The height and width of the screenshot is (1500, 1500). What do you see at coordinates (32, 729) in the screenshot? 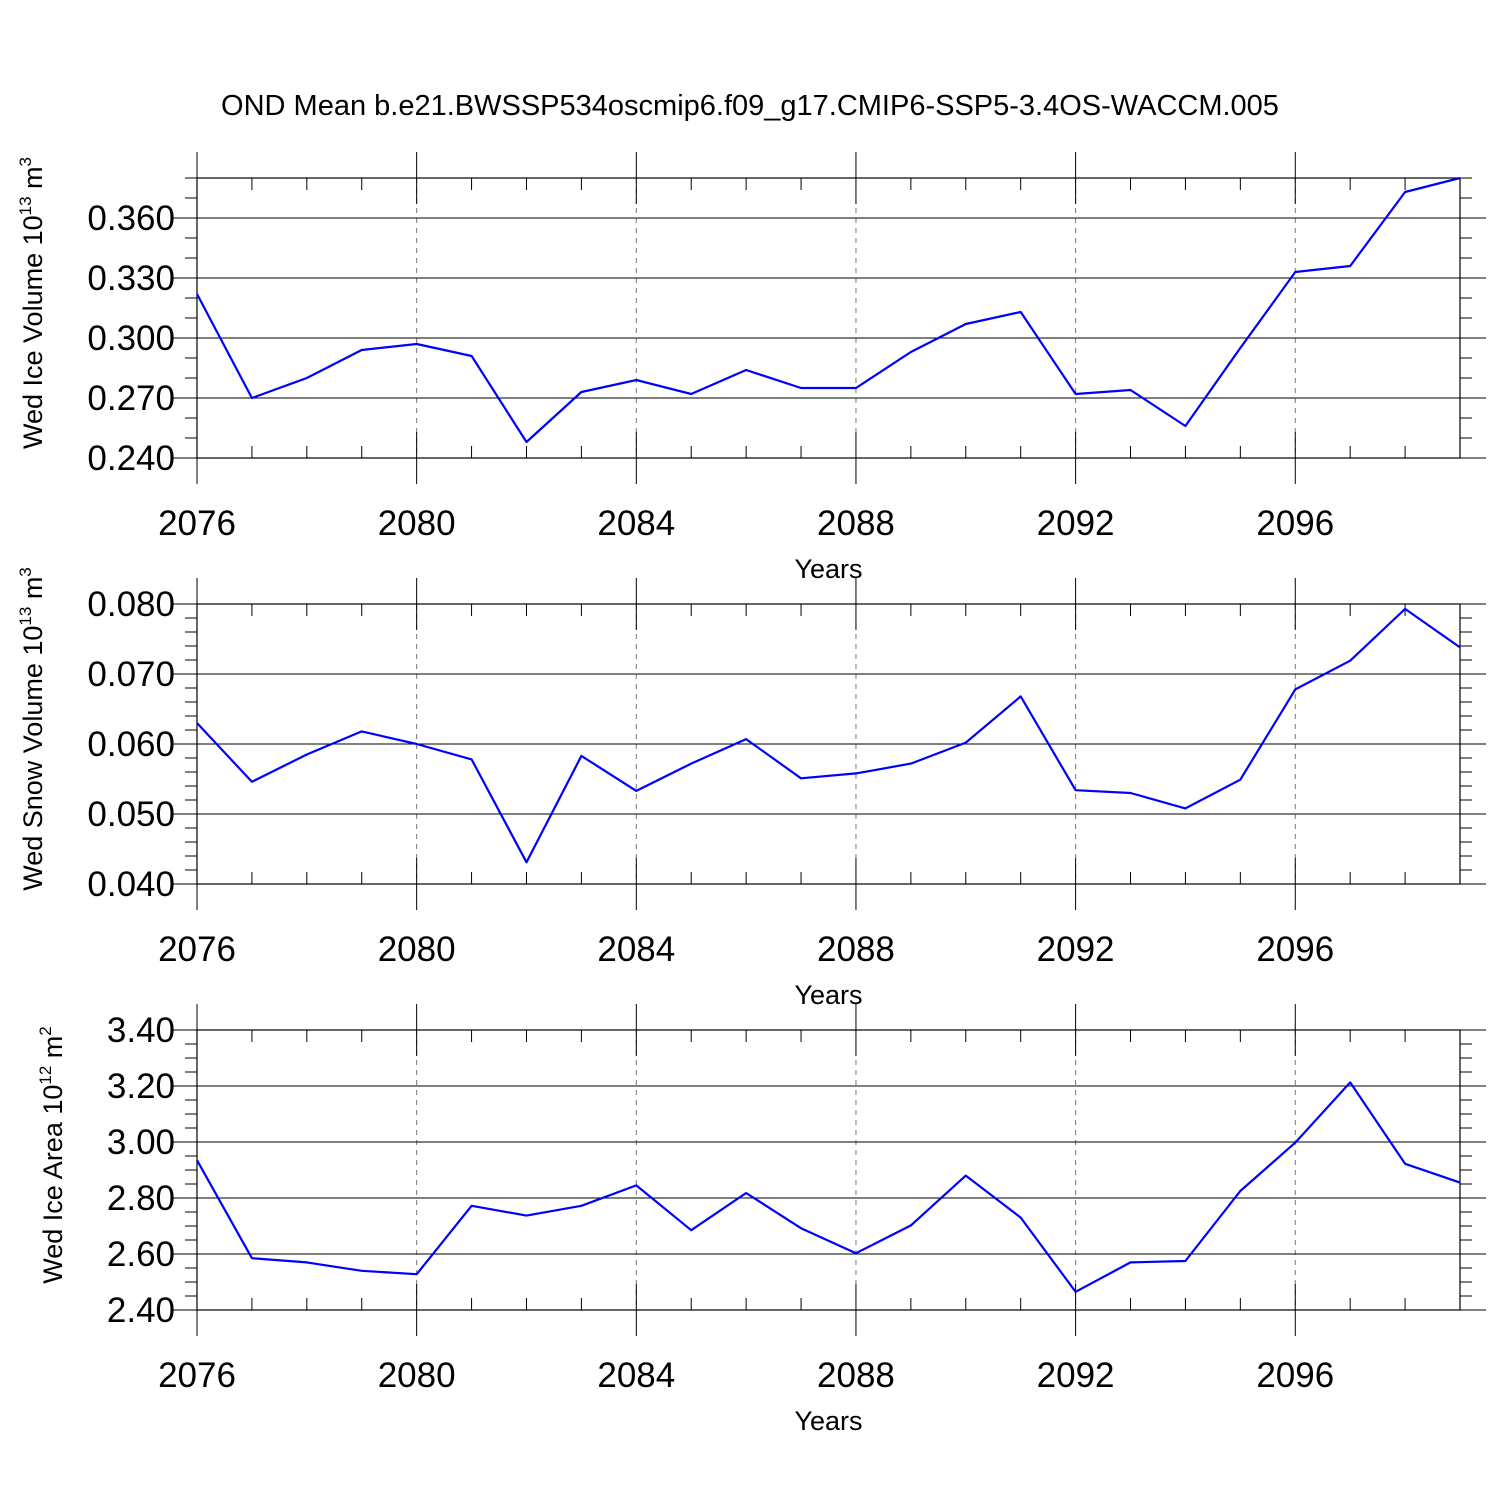
I see `y-axis-label: Wed Snow Volume 1013 m3` at bounding box center [32, 729].